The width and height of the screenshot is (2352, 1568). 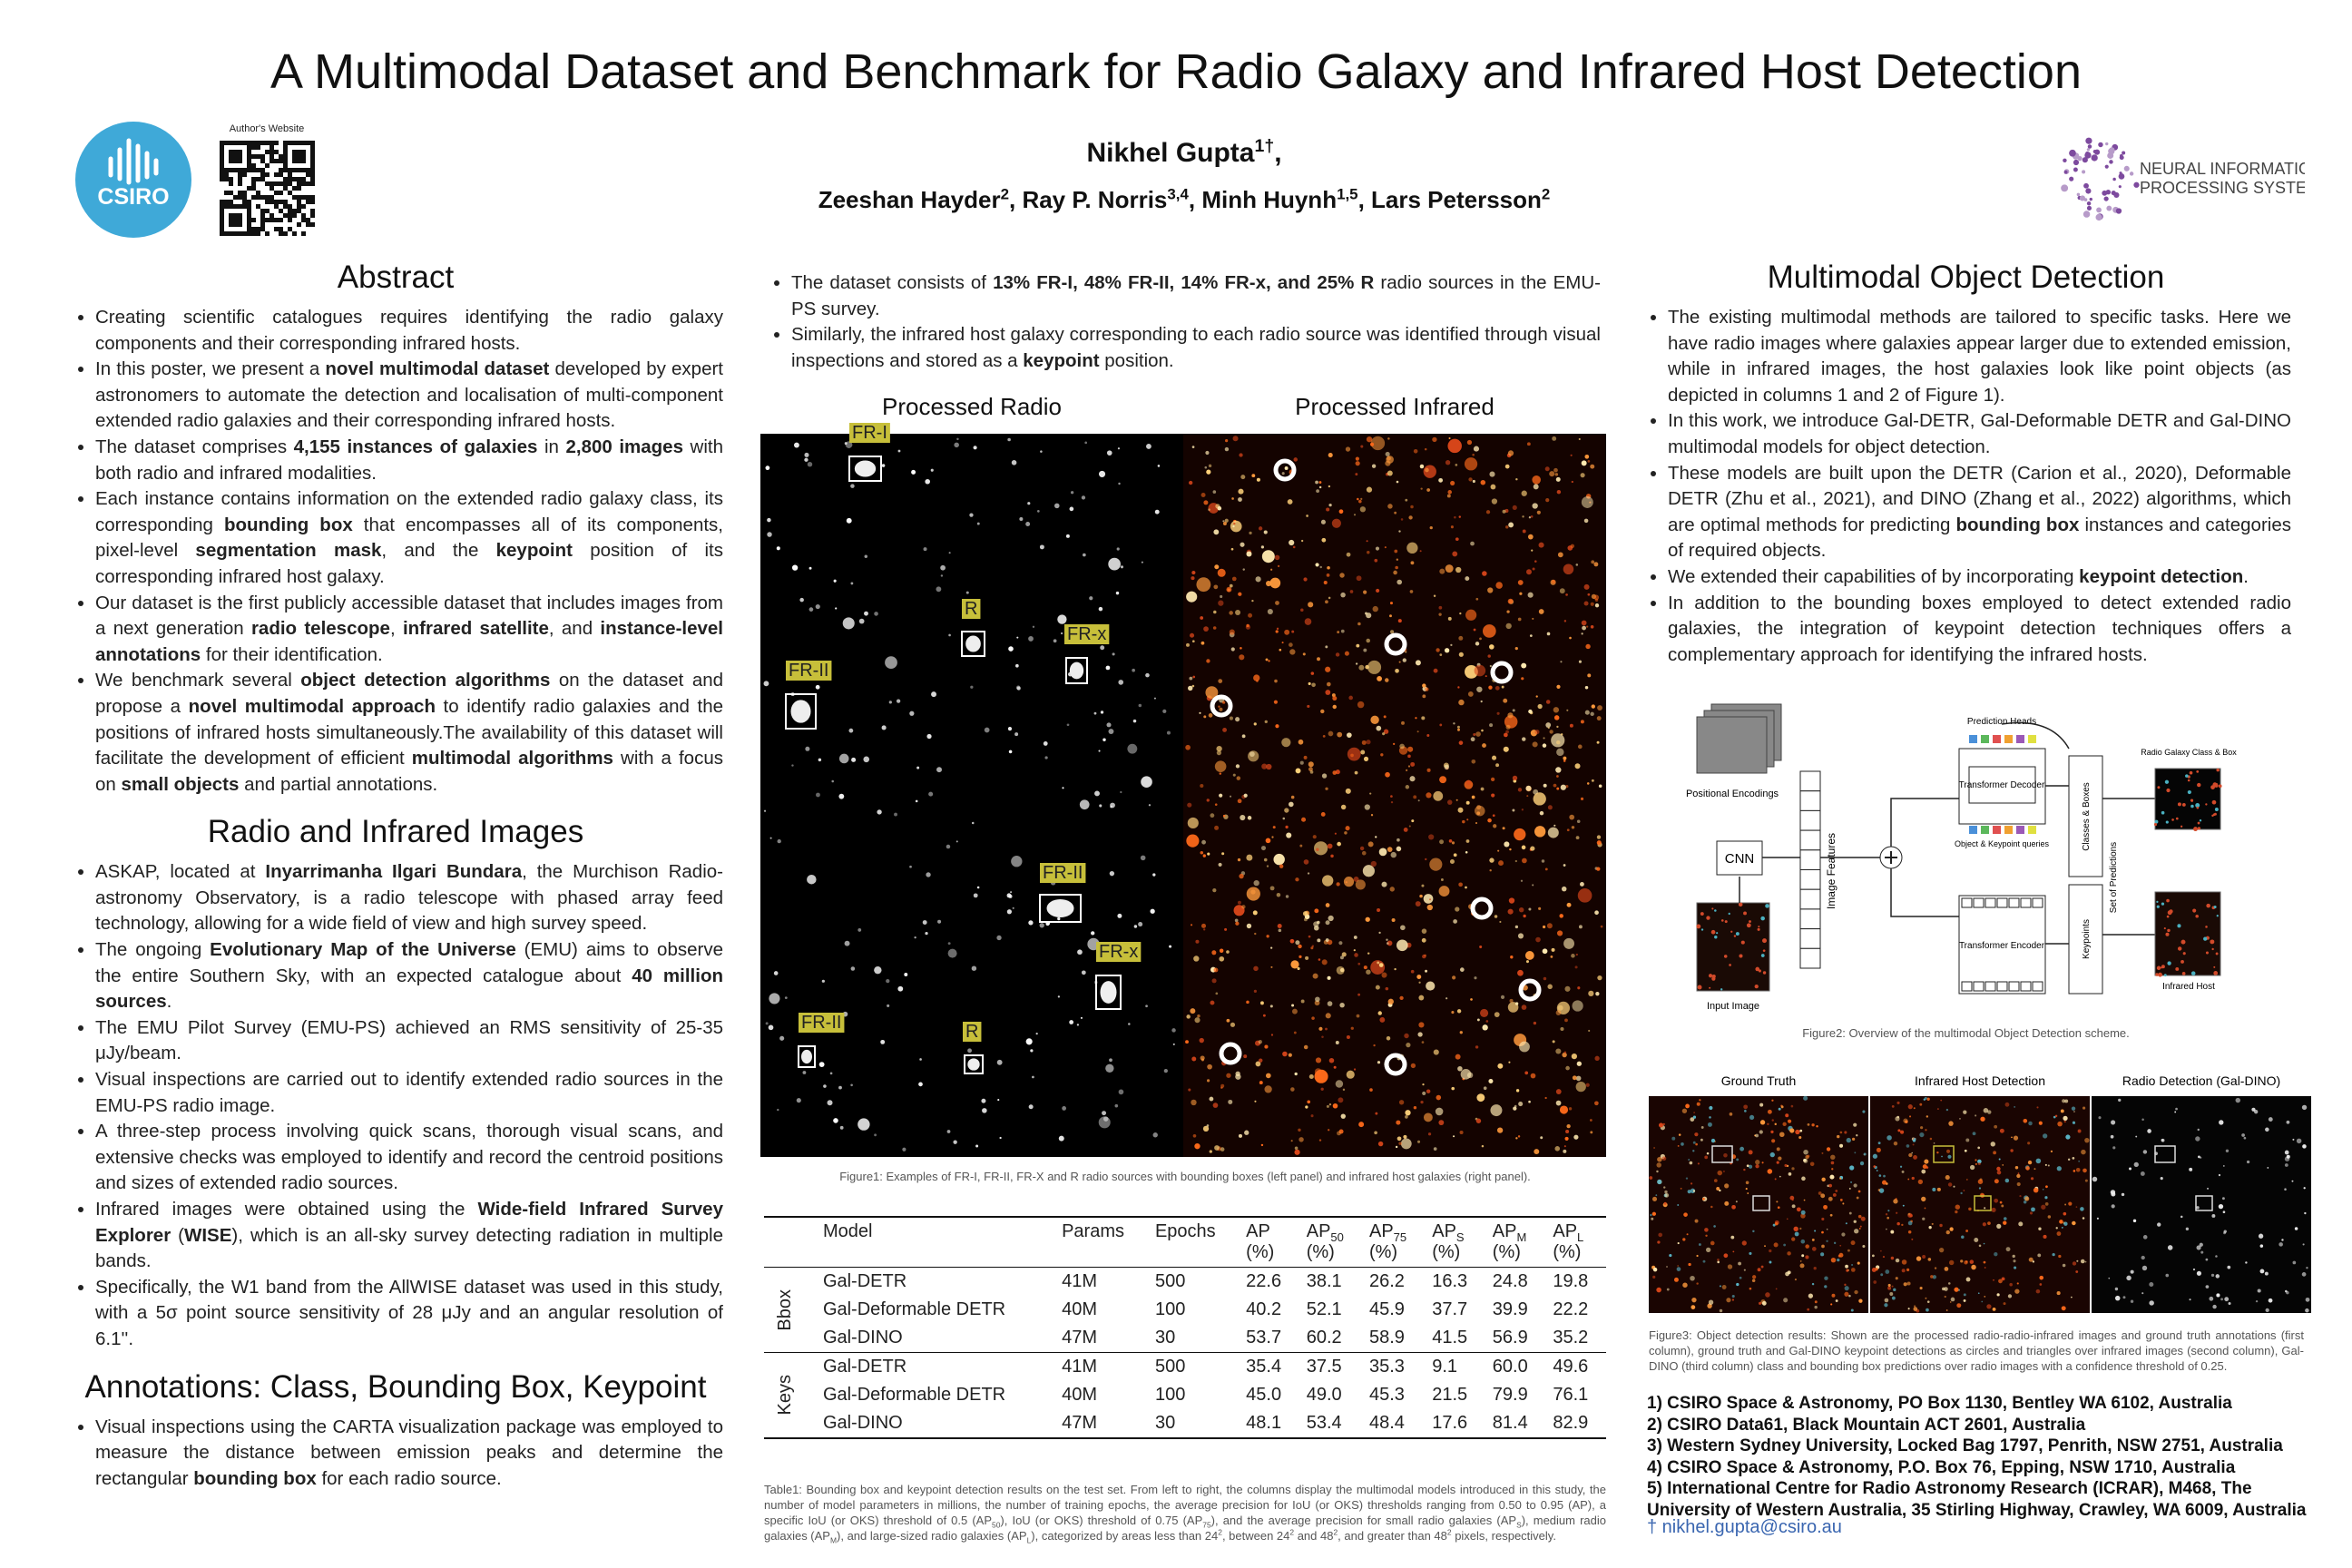 What do you see at coordinates (198, 680) in the screenshot?
I see `text-run: We benchmark several` at bounding box center [198, 680].